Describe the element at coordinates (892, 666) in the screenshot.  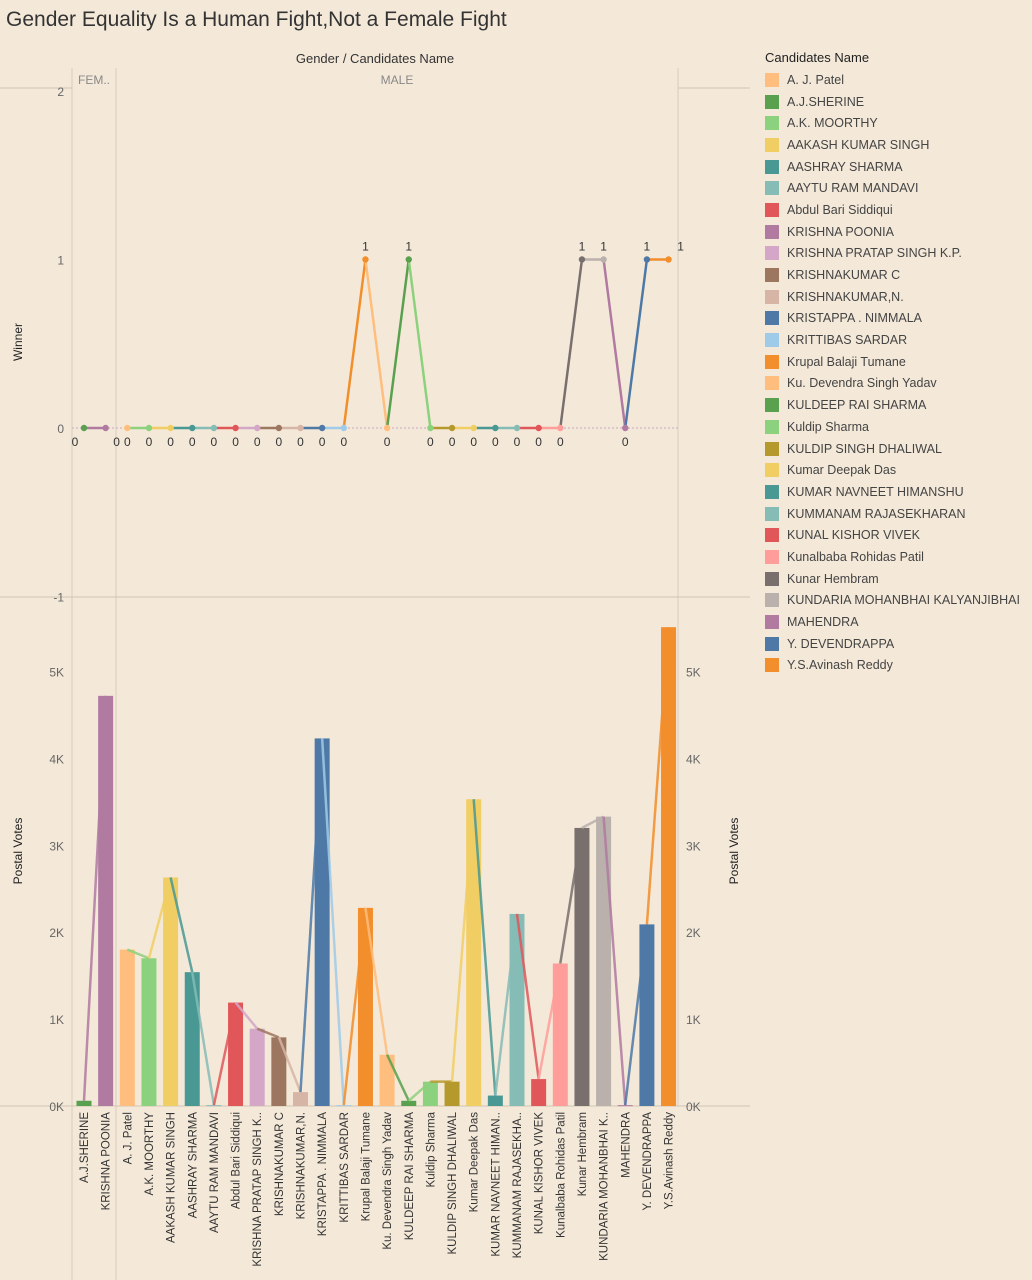
I see `legend-item: Y.S.Avinash Reddy` at that location.